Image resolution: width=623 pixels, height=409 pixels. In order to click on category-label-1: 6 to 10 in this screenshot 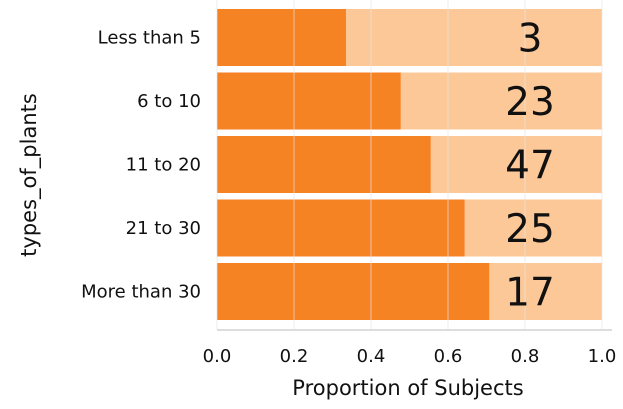, I will do `click(169, 101)`.